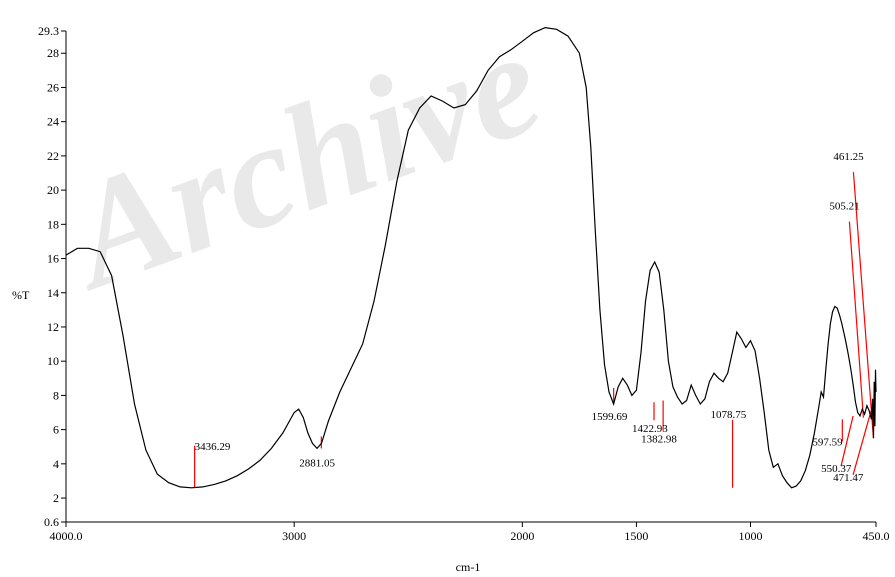 This screenshot has height=577, width=895. I want to click on y-tick-label: 8, so click(56, 395).